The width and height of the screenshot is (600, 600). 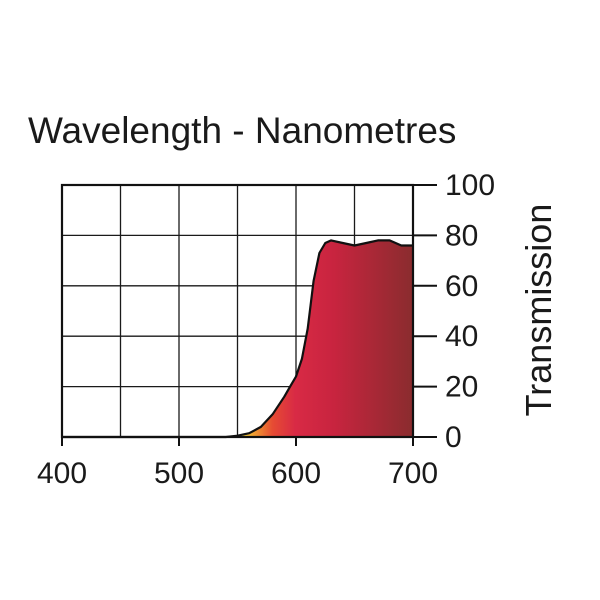 I want to click on y-tick-label: 60, so click(x=461, y=286).